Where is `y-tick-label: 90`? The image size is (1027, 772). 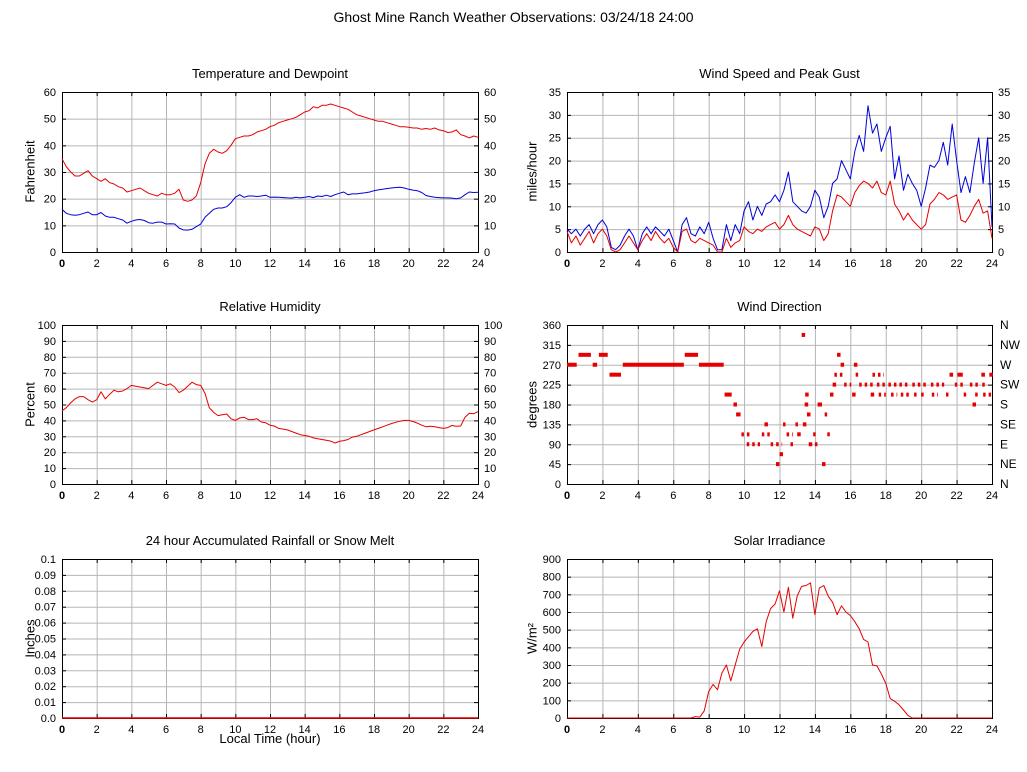
y-tick-label: 90 is located at coordinates (490, 342).